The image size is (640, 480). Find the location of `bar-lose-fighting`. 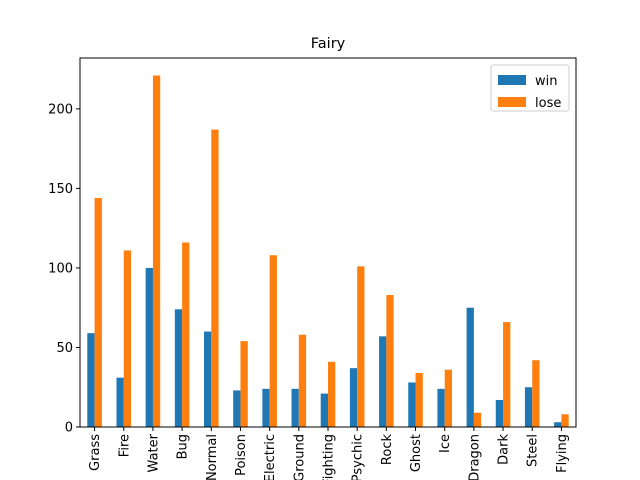

bar-lose-fighting is located at coordinates (332, 394).